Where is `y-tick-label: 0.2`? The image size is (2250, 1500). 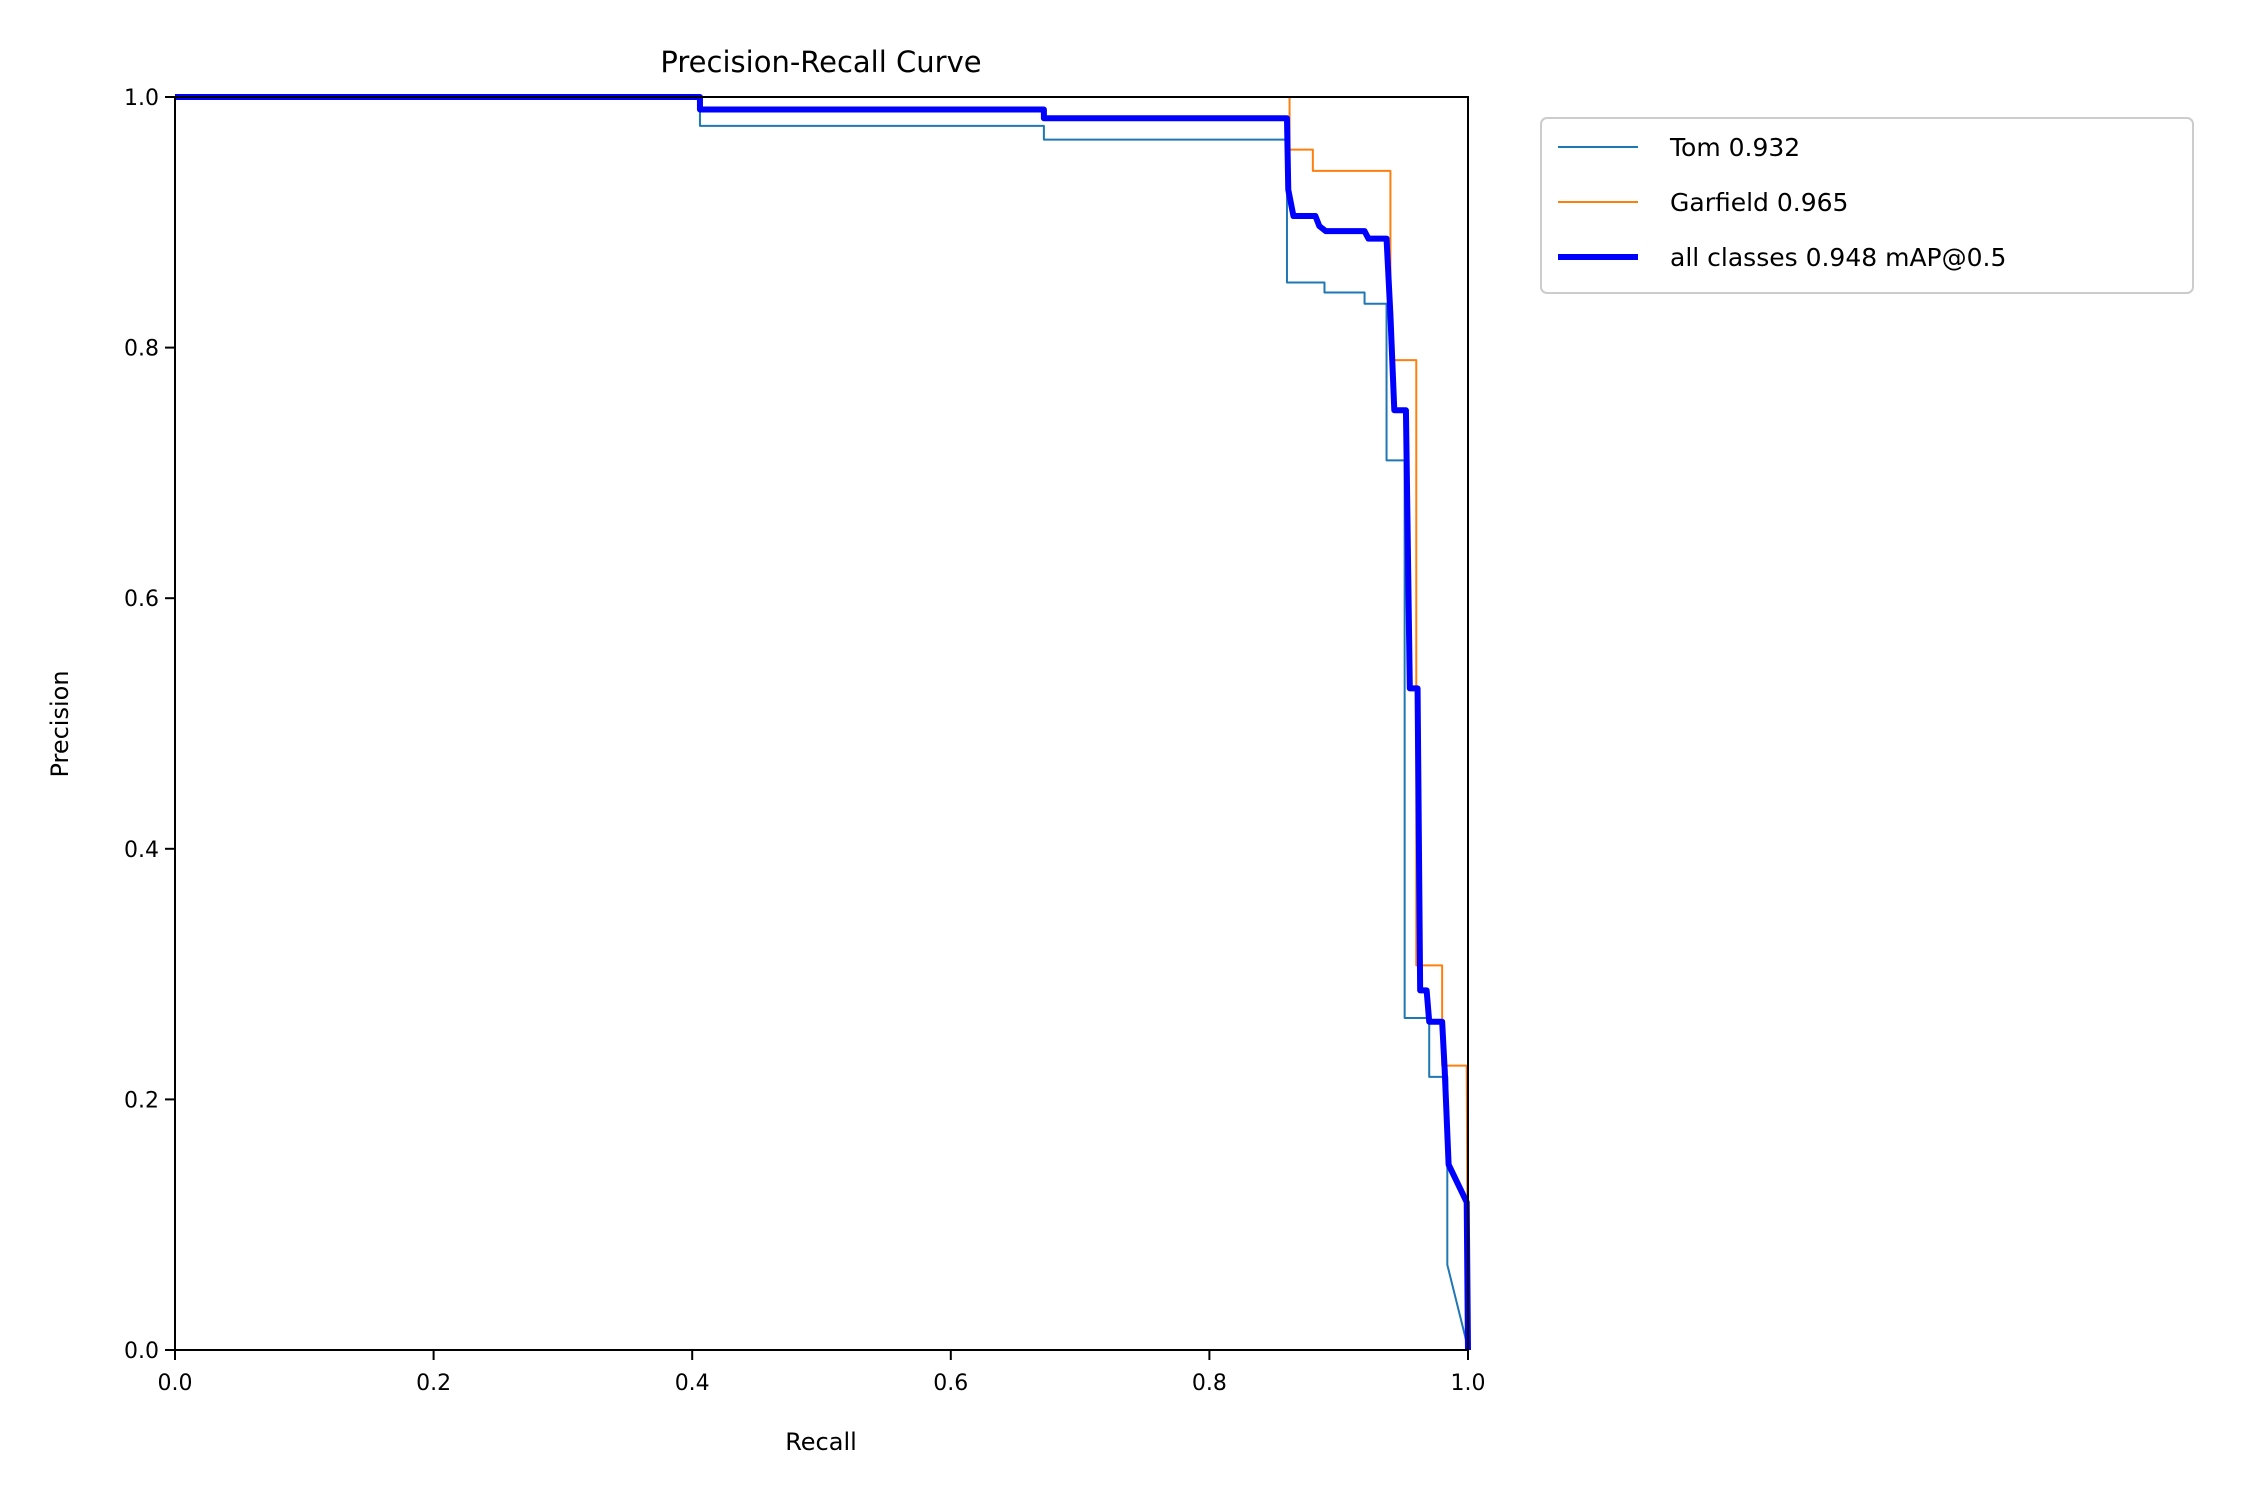
y-tick-label: 0.2 is located at coordinates (141, 1100).